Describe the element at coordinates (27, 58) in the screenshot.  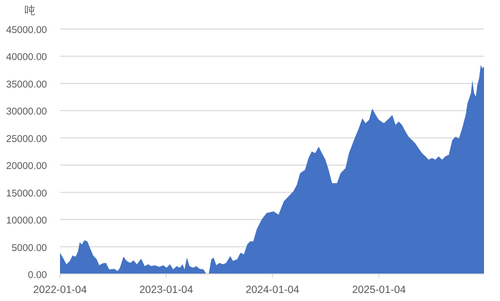
I see `y-tick-label: 40000.00` at that location.